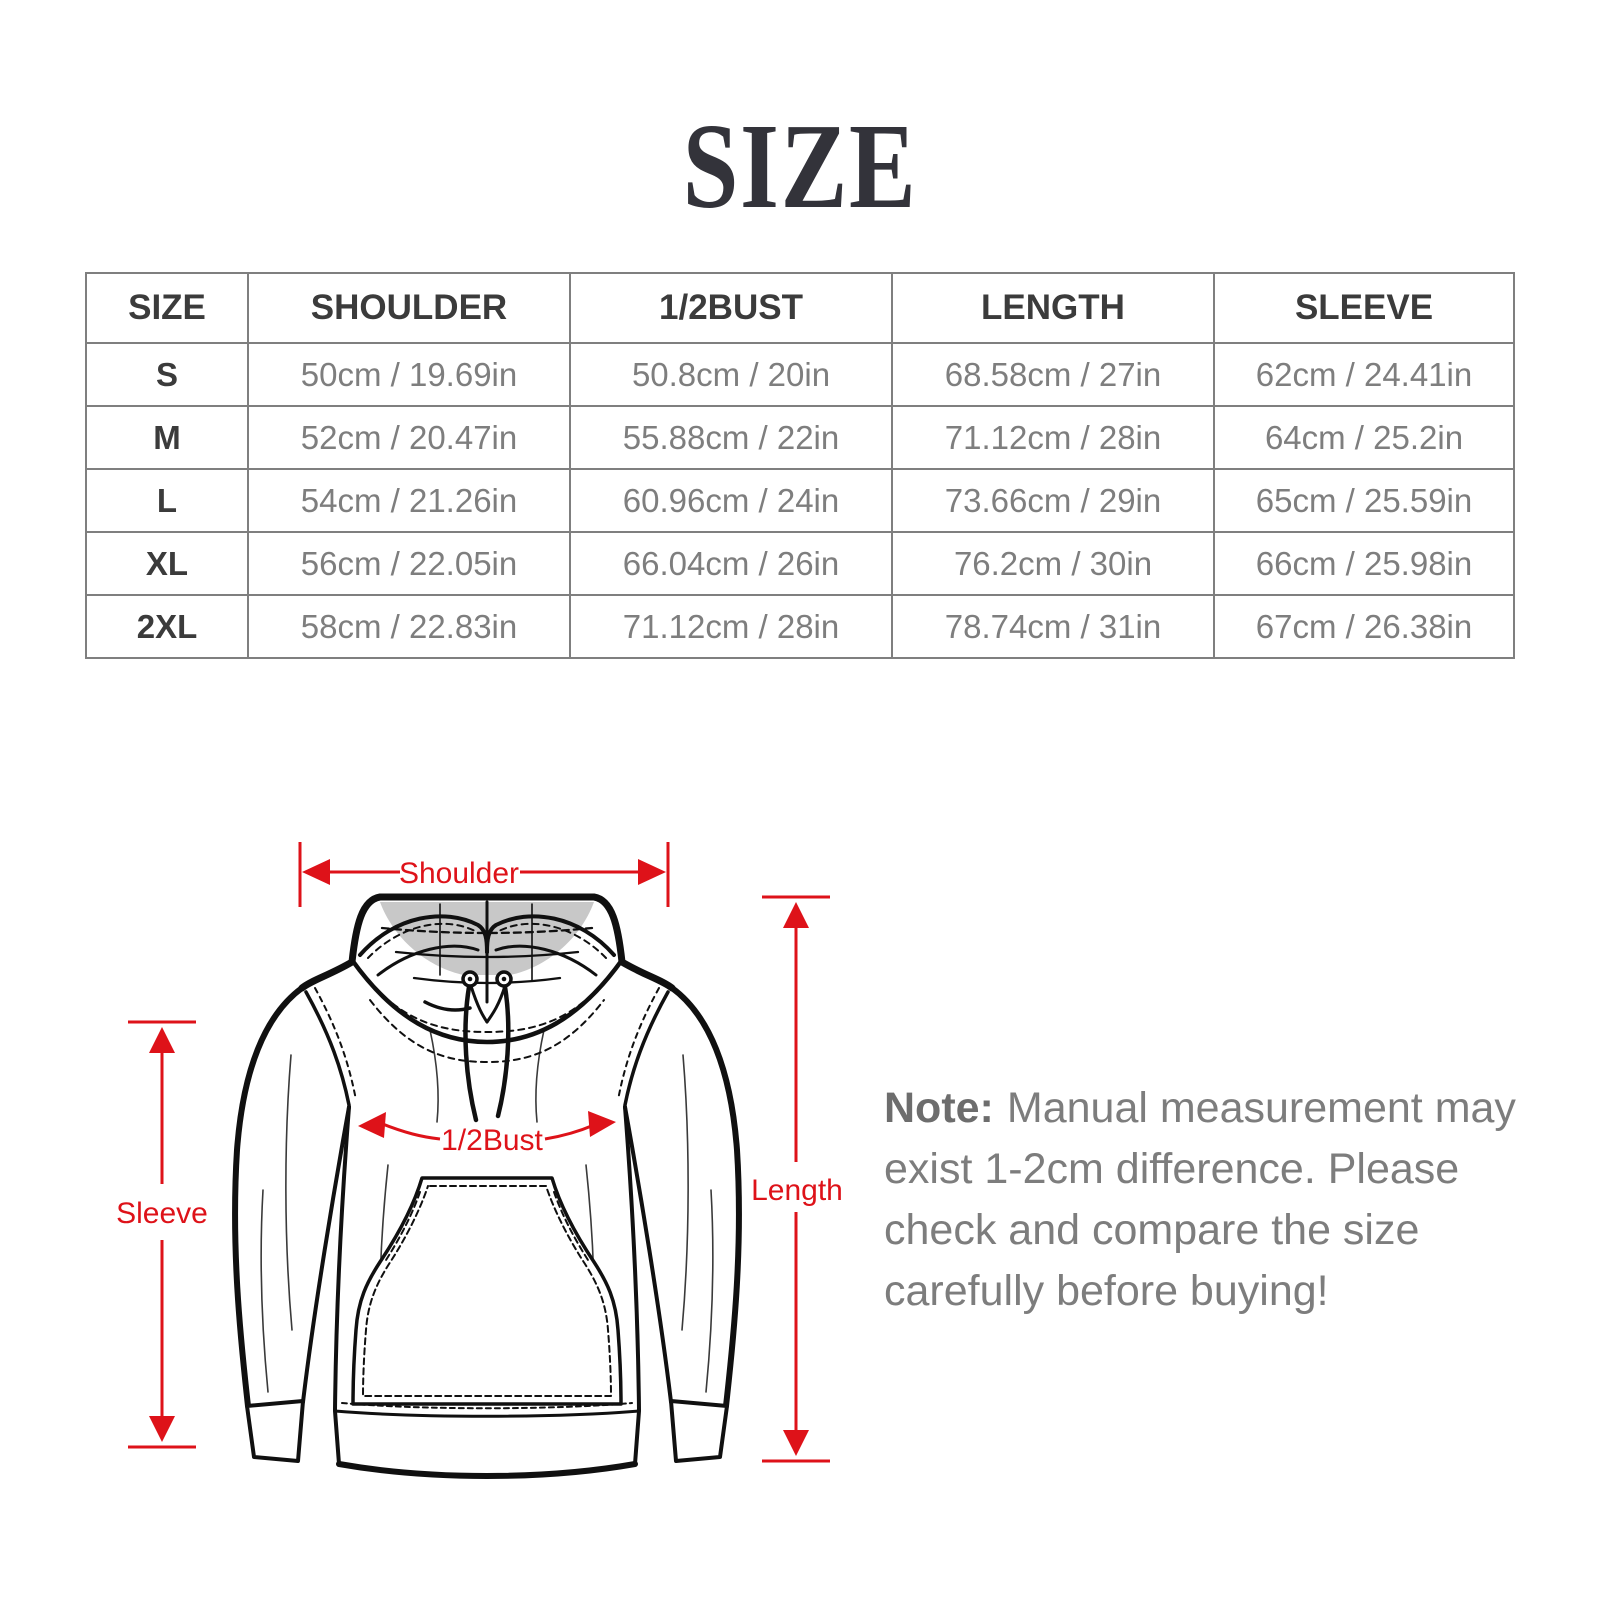  I want to click on bust-label: 1/2Bust, so click(492, 1140).